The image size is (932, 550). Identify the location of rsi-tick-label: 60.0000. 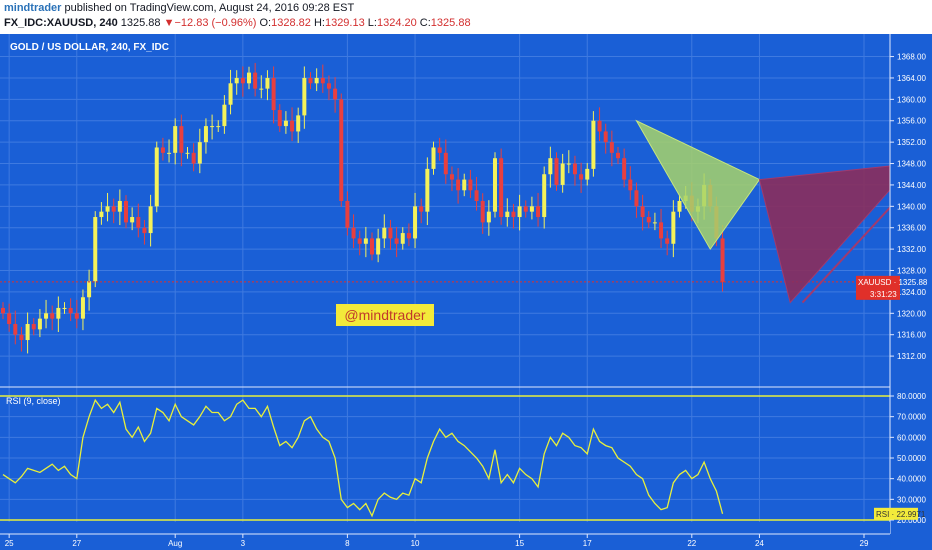
(911, 437).